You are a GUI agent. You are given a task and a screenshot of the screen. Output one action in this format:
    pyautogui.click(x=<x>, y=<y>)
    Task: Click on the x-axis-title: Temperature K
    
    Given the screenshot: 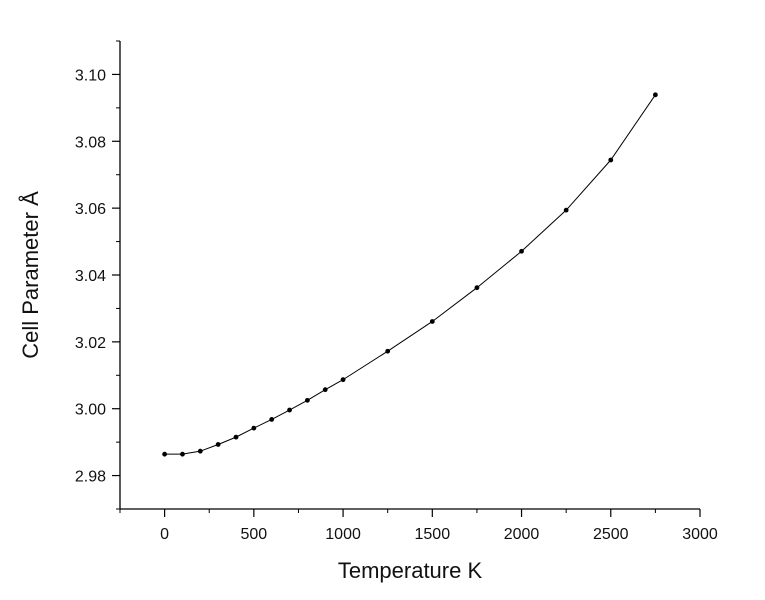 What is the action you would take?
    pyautogui.click(x=410, y=570)
    